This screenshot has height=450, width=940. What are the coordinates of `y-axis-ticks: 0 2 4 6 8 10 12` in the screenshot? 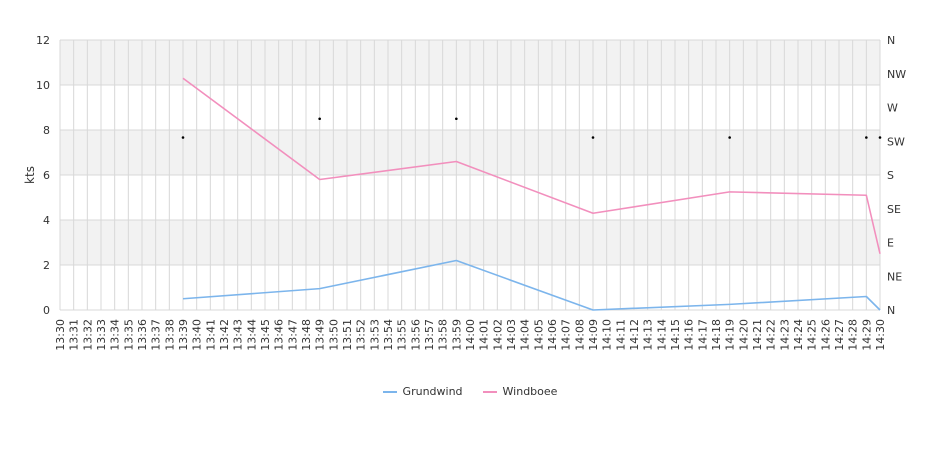 It's located at (43, 175).